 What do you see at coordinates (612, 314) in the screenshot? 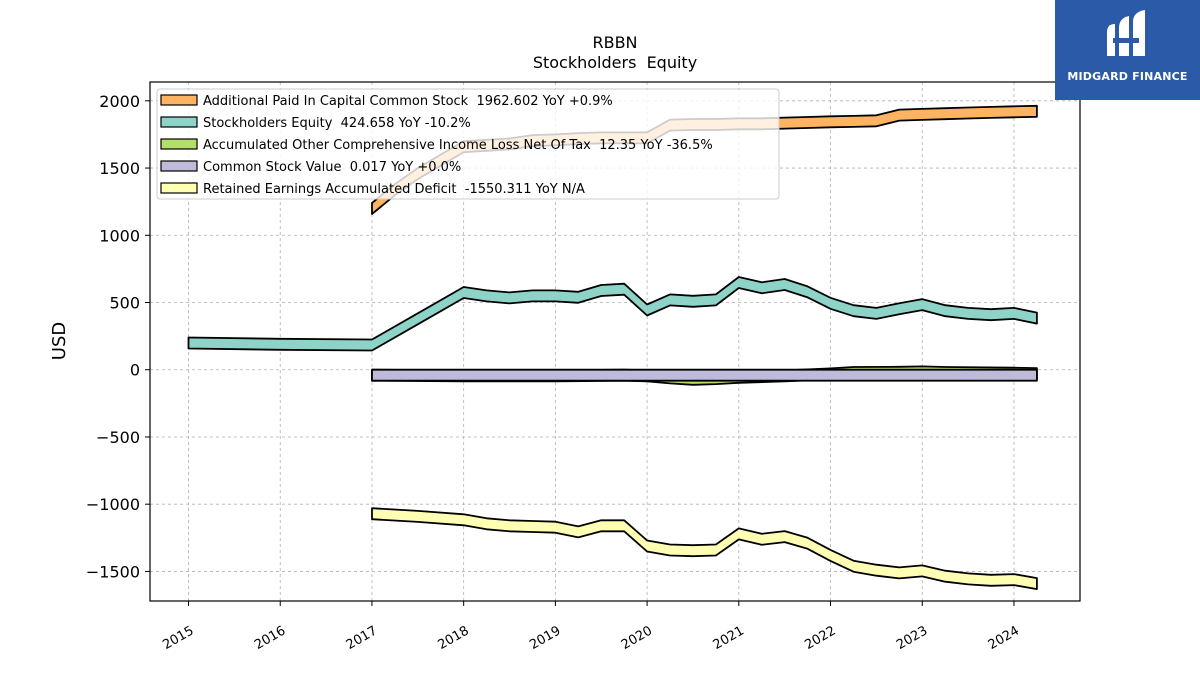
I see `series-area-stockholders-equity` at bounding box center [612, 314].